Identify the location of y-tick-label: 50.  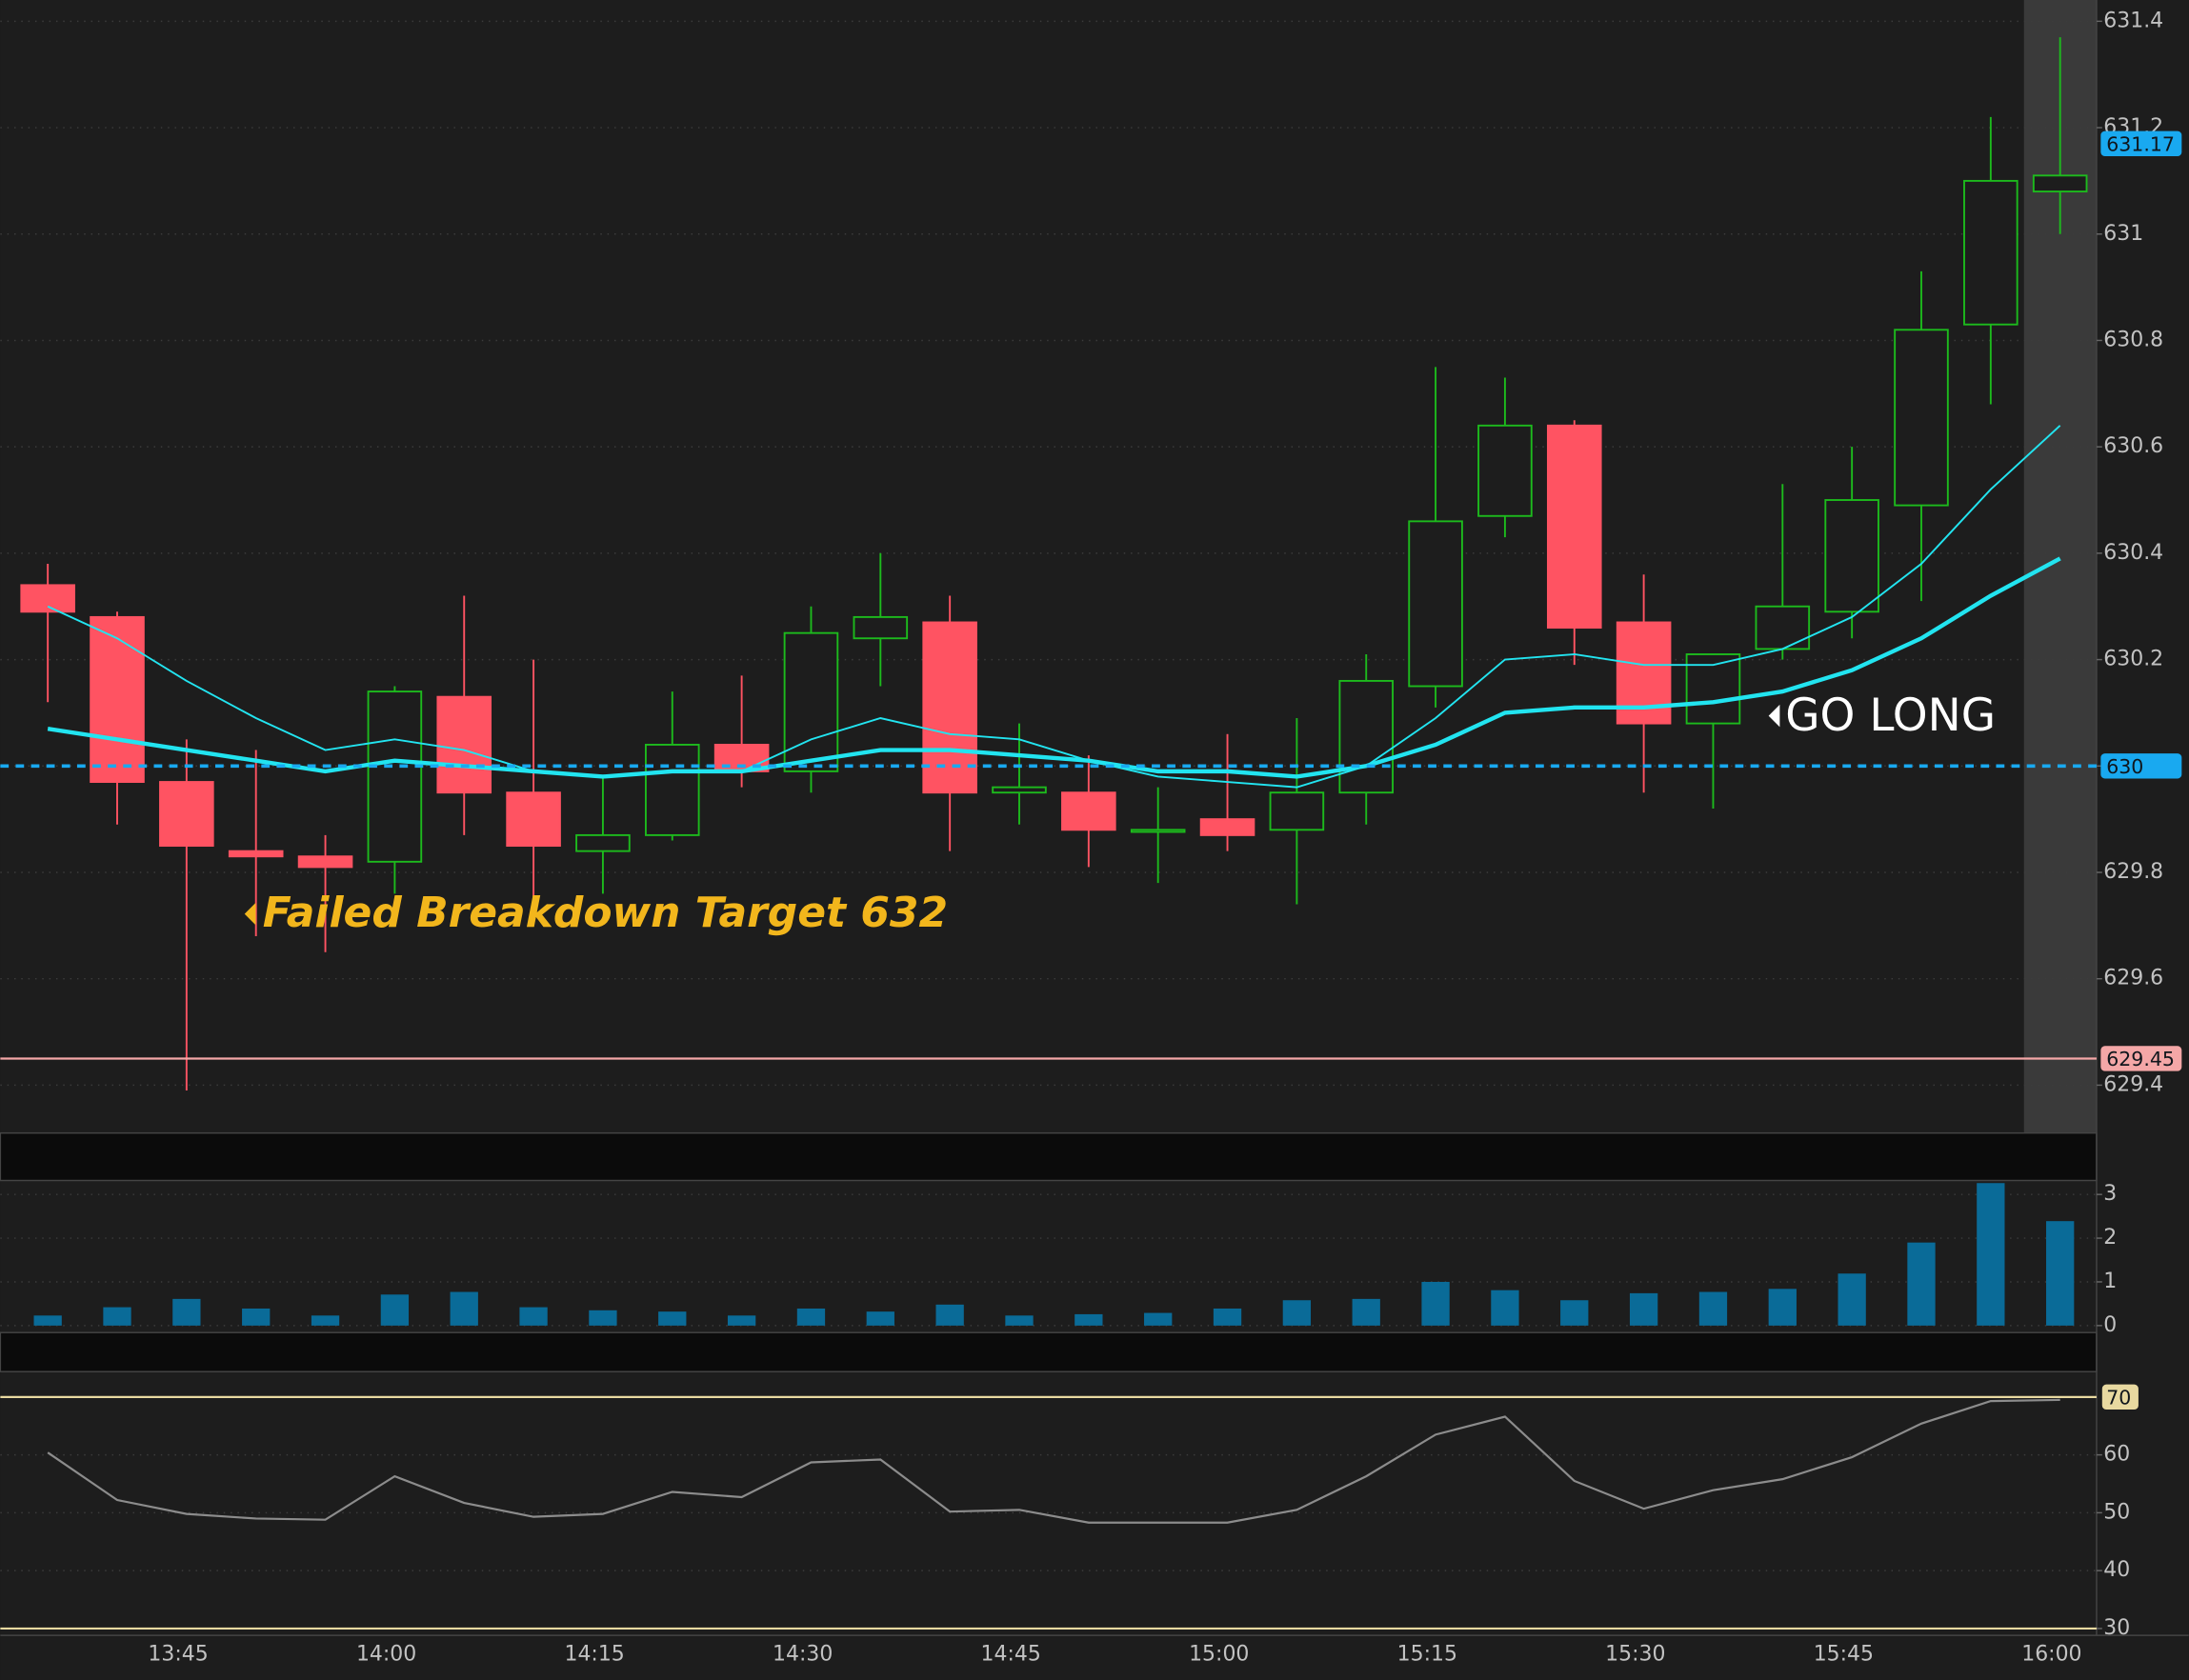
(2116, 1512).